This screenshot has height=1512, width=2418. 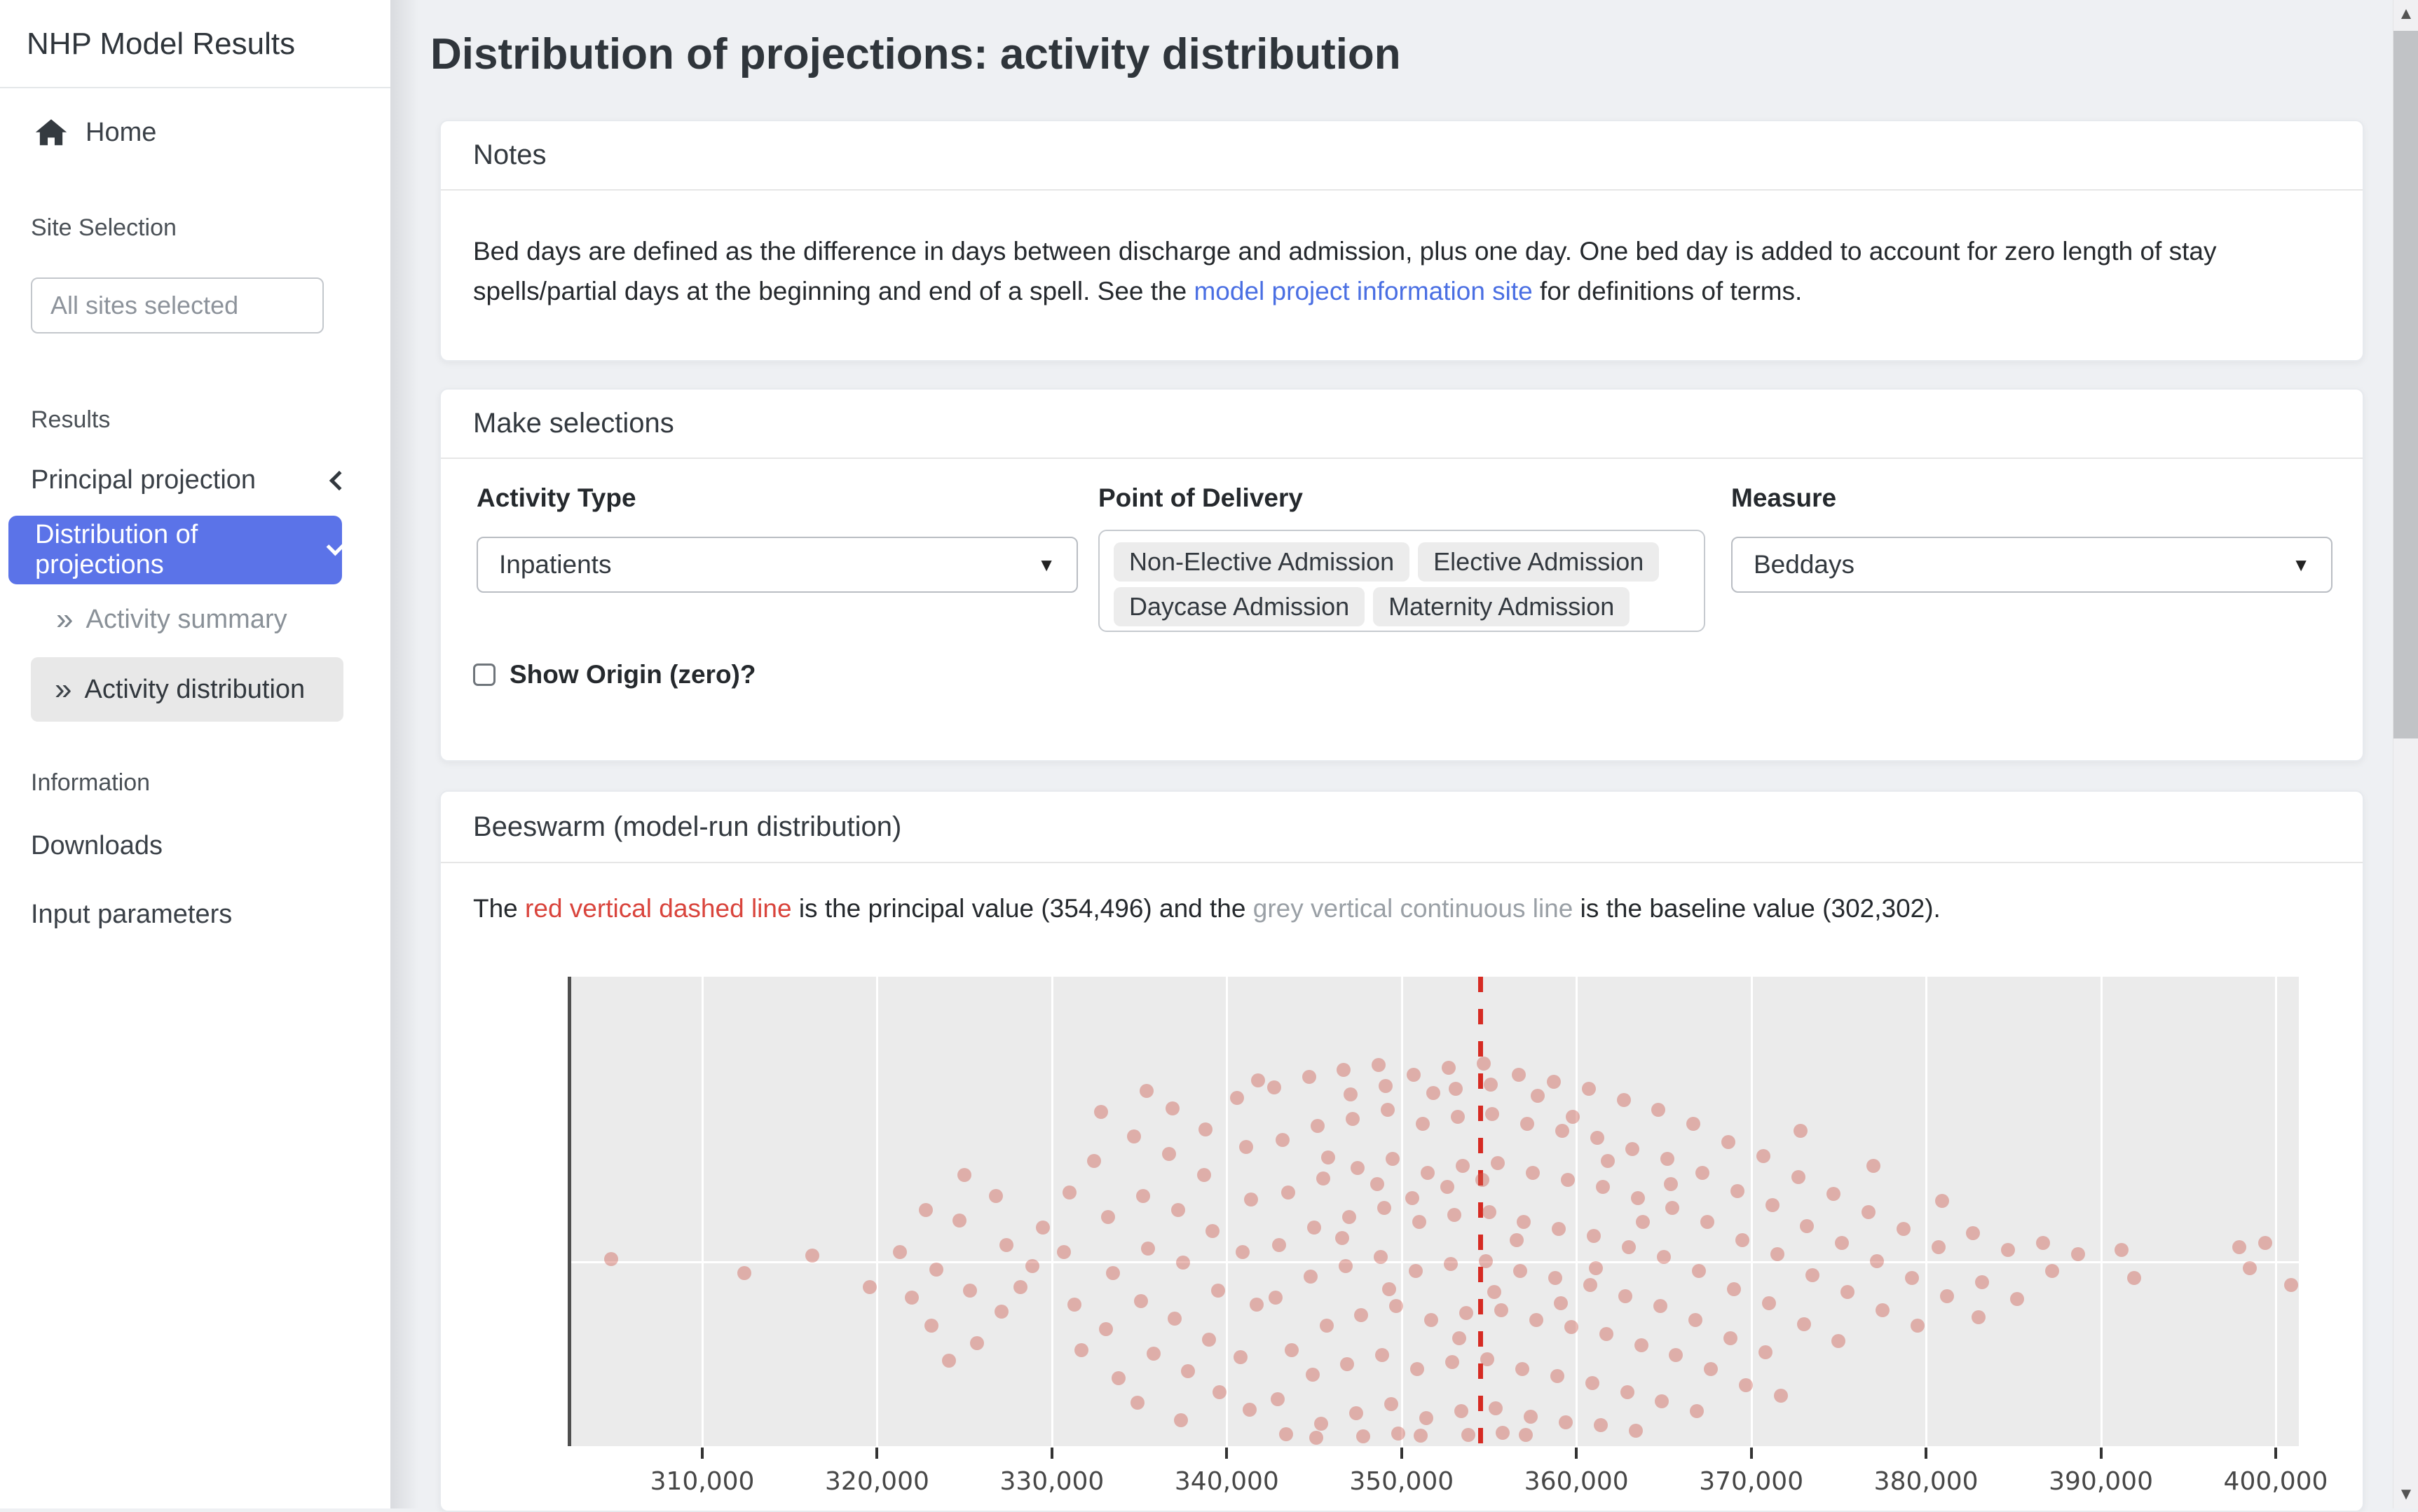 I want to click on sidebar-item-activity-distribution: » Activity distribution, so click(x=187, y=689).